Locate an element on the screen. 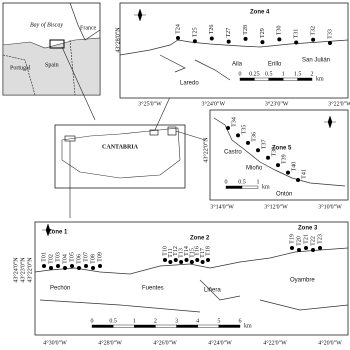 This screenshot has width=350, height=350. station-label: T08 is located at coordinates (93, 259).